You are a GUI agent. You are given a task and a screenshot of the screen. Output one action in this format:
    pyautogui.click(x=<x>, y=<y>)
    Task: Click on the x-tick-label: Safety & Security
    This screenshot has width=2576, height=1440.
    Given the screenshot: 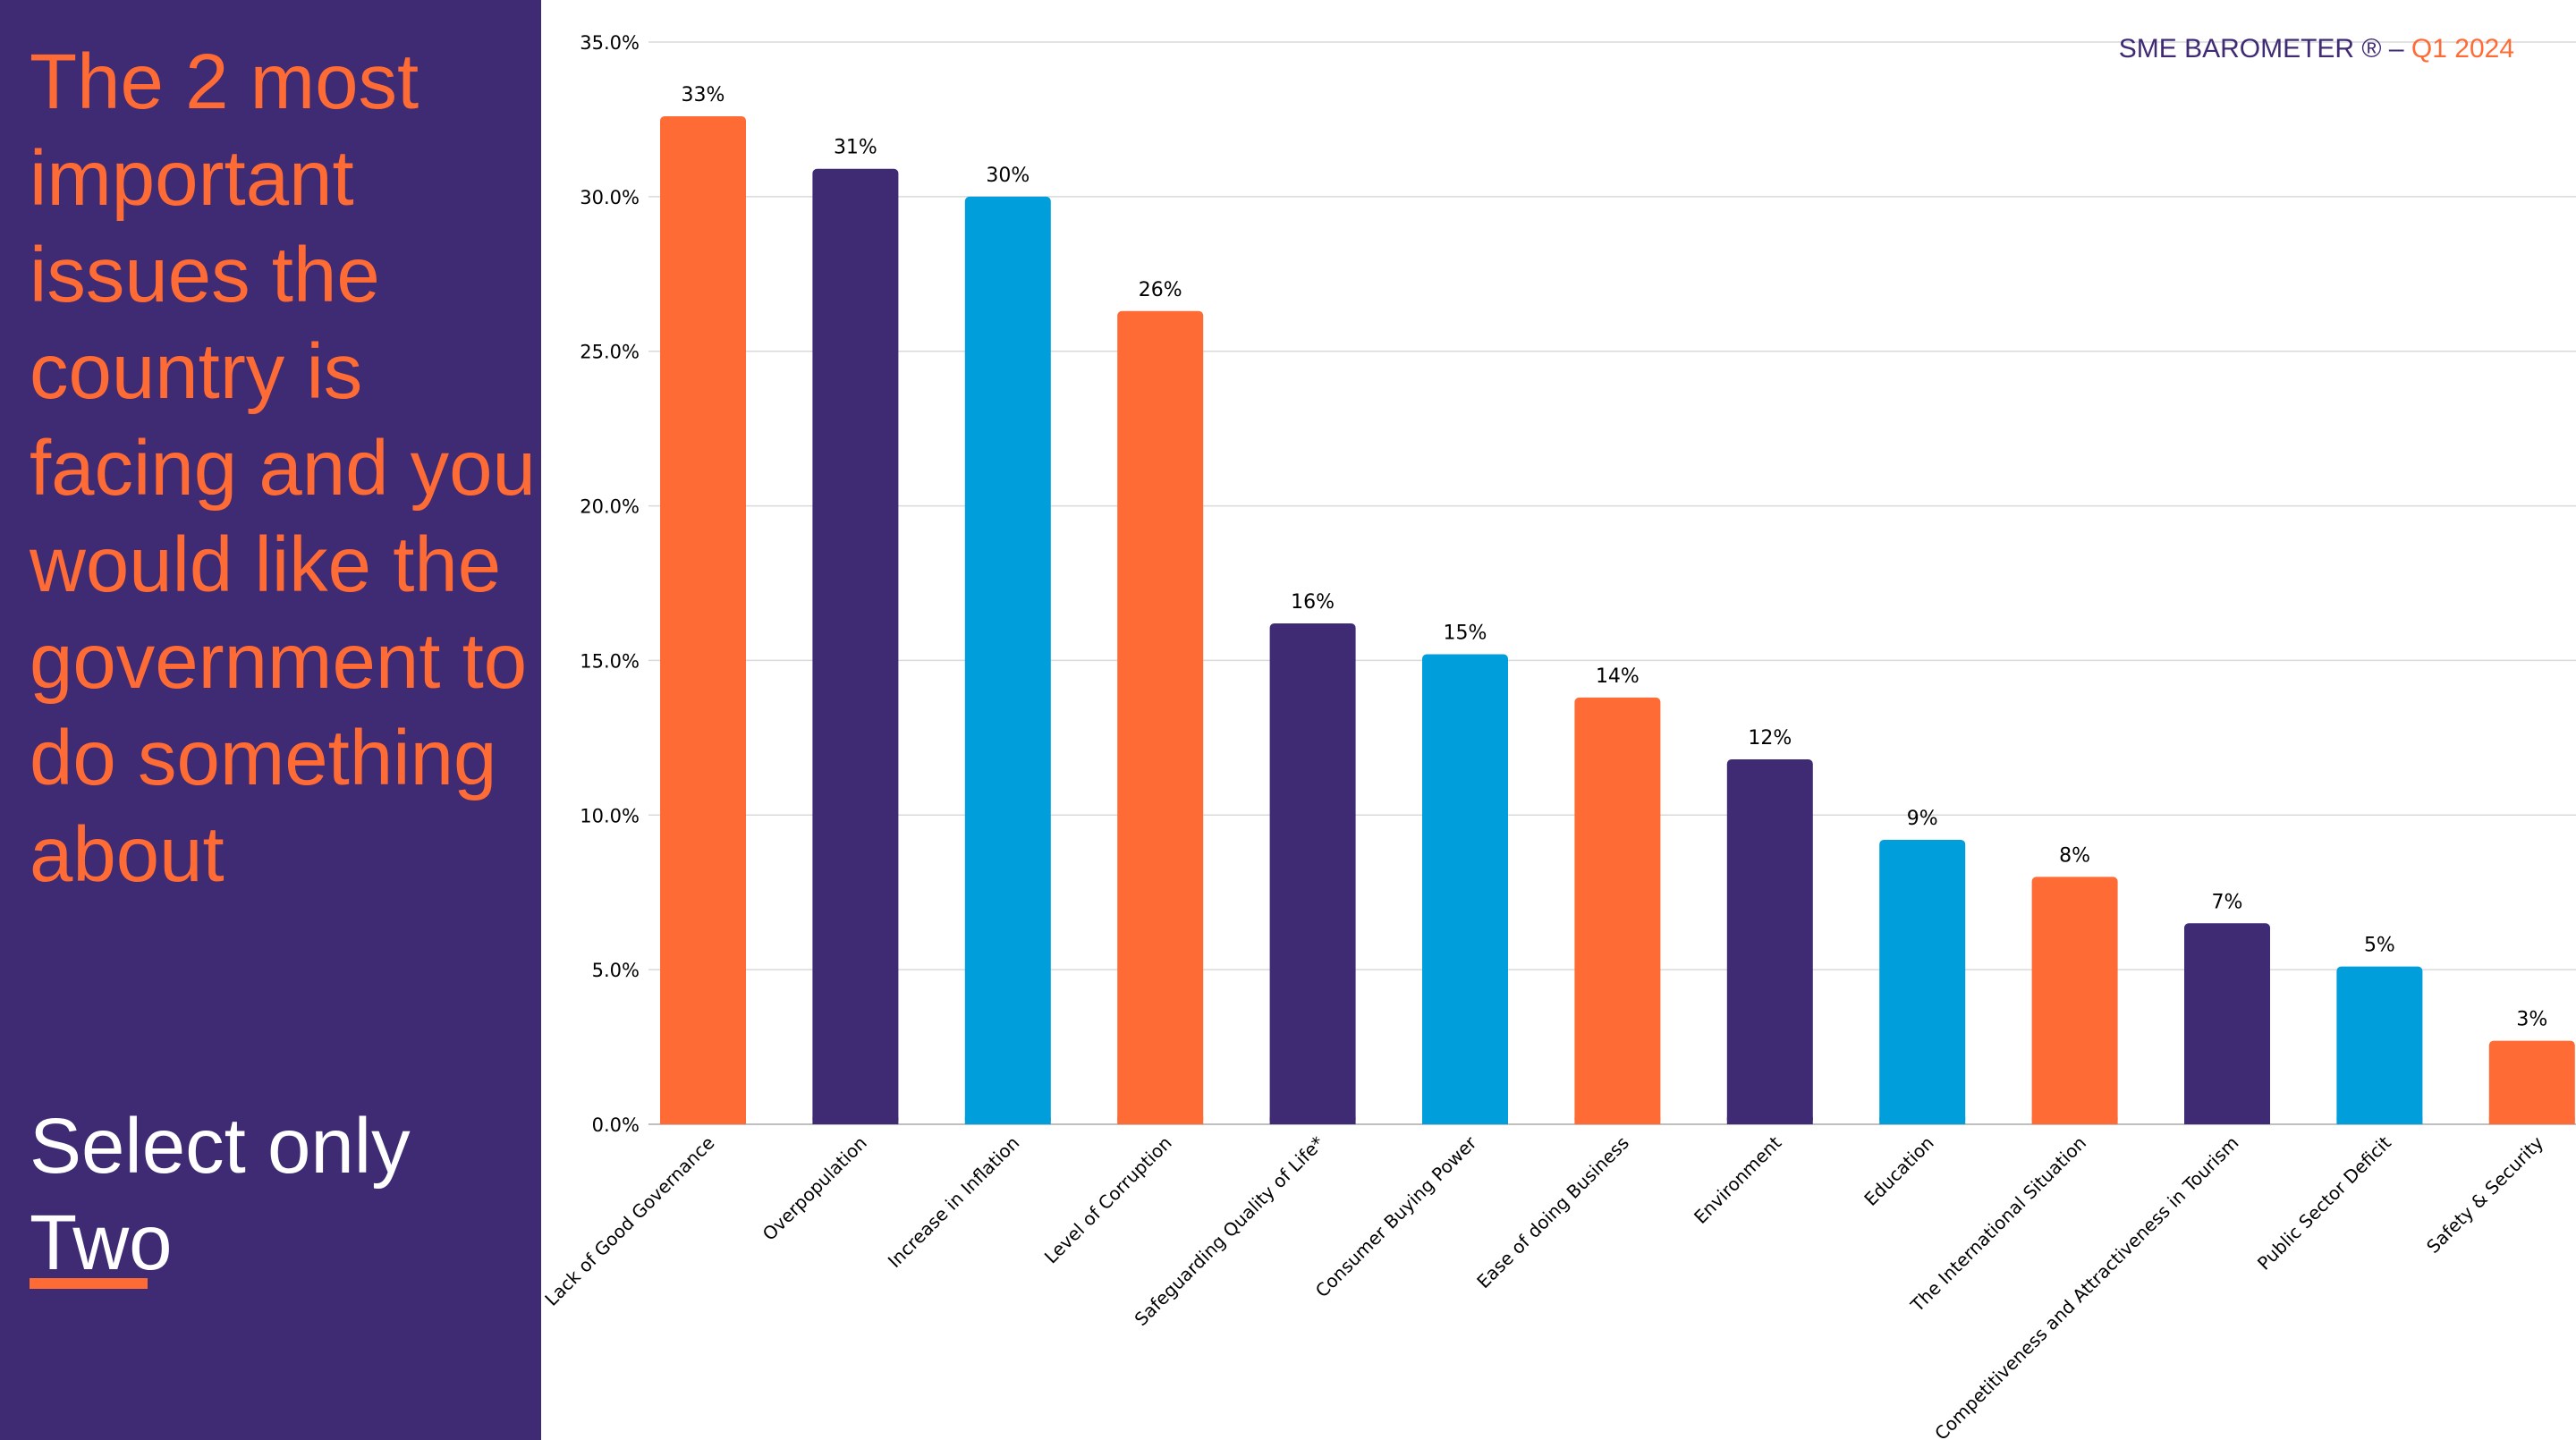 What is the action you would take?
    pyautogui.click(x=2484, y=1194)
    